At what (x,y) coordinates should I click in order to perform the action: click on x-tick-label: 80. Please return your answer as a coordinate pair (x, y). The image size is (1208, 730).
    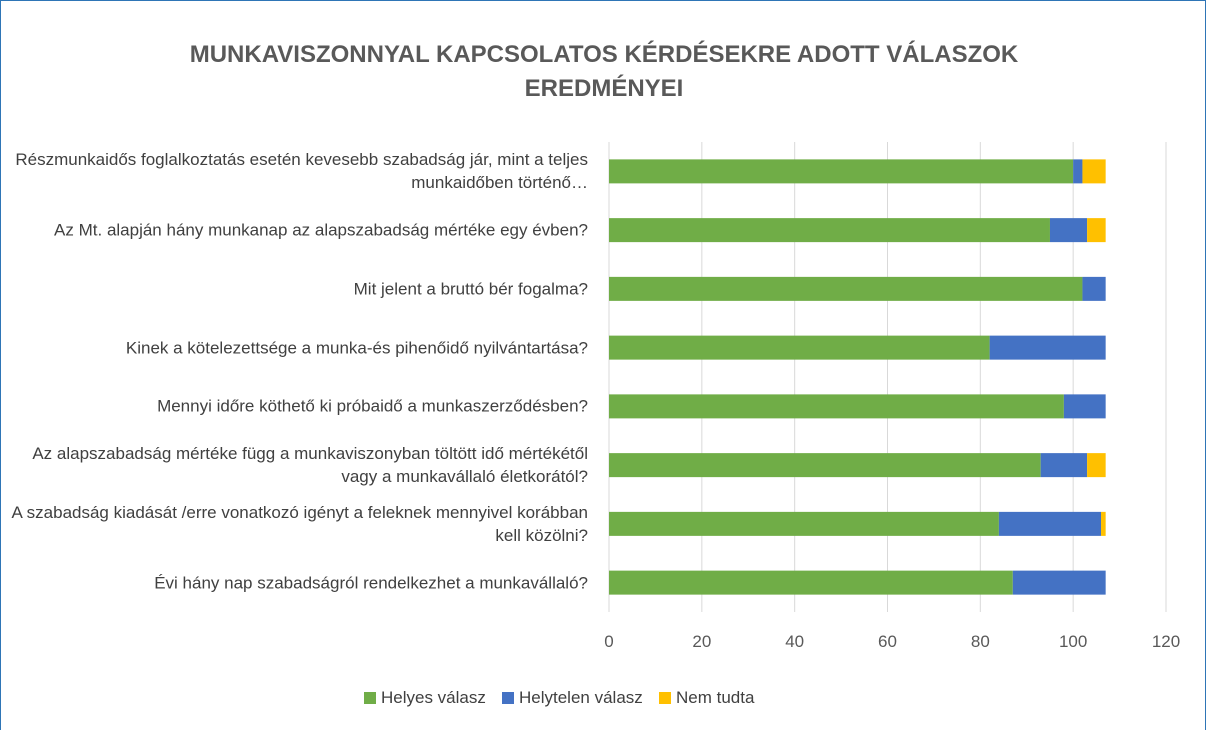
    Looking at the image, I should click on (980, 641).